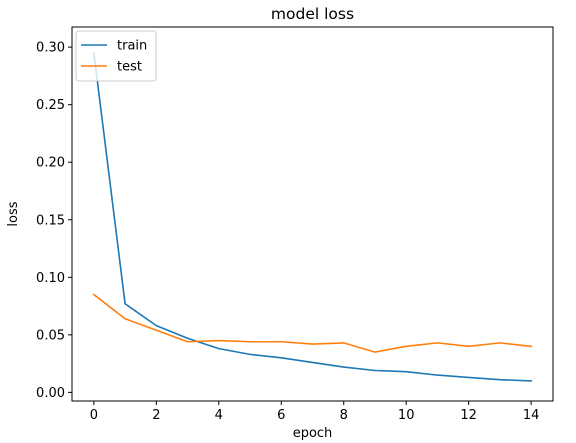 Image resolution: width=576 pixels, height=443 pixels. Describe the element at coordinates (156, 415) in the screenshot. I see `x-tick-label: 2` at that location.